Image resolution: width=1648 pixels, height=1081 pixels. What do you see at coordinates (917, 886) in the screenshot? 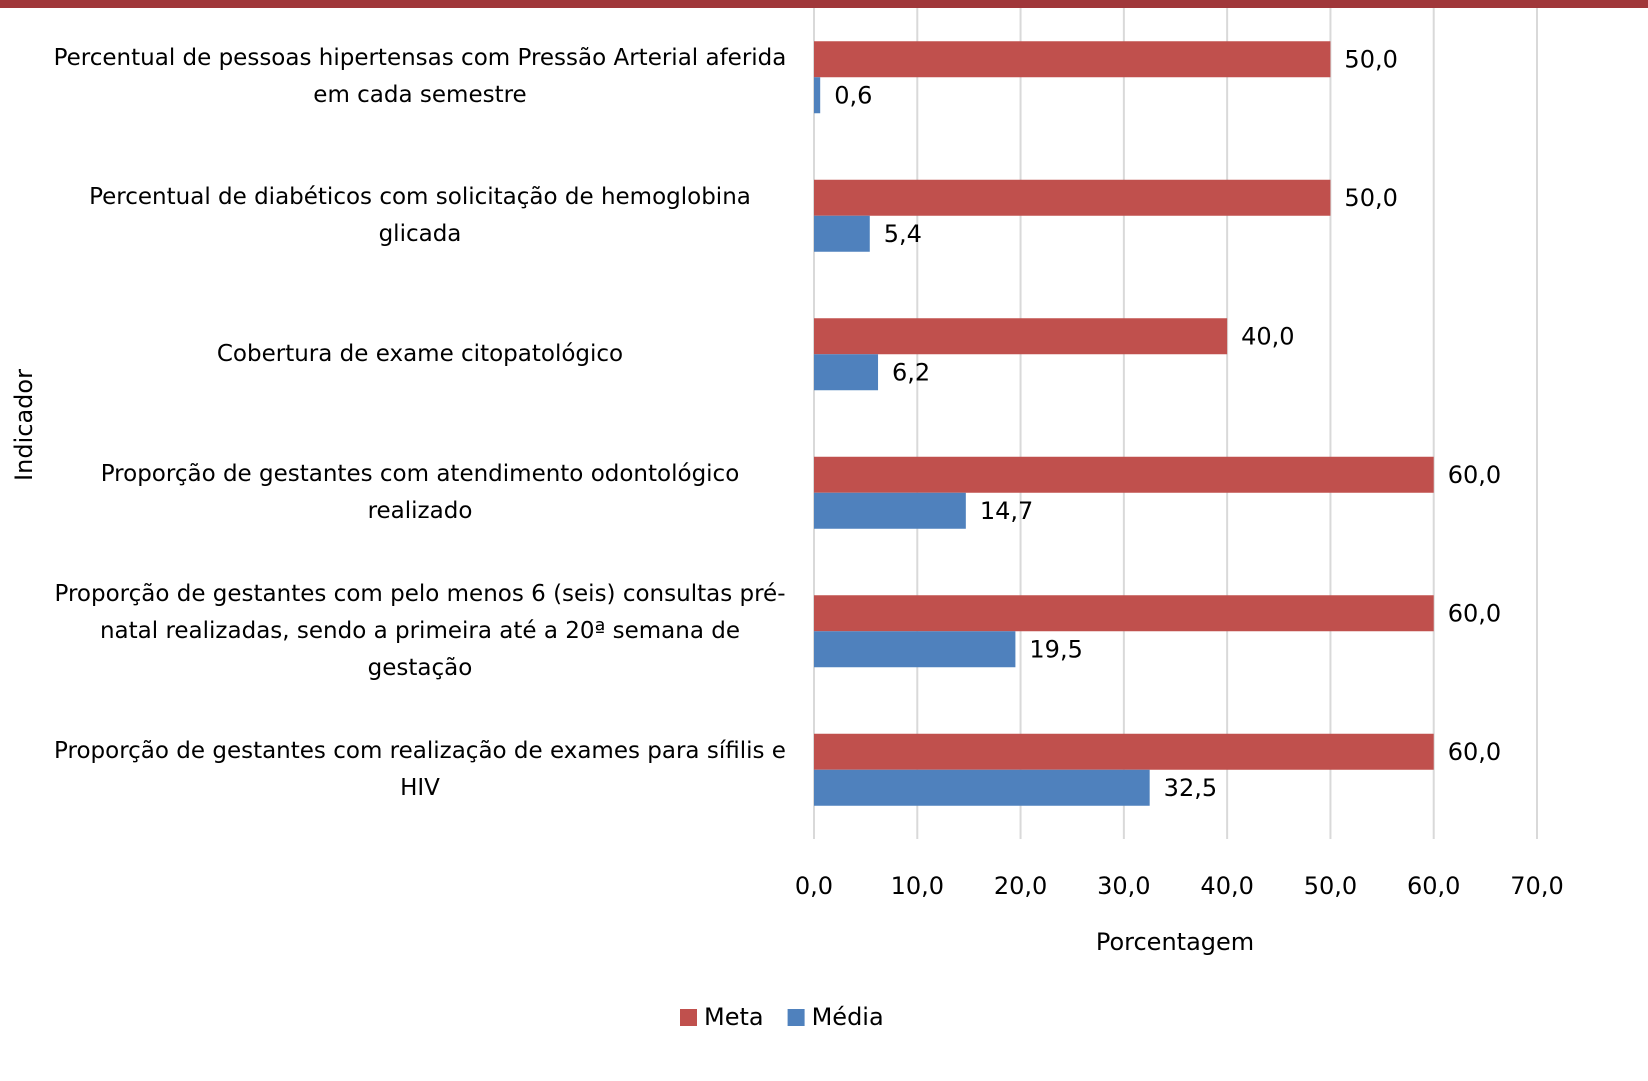
I see `x-tick-label: 10,0` at bounding box center [917, 886].